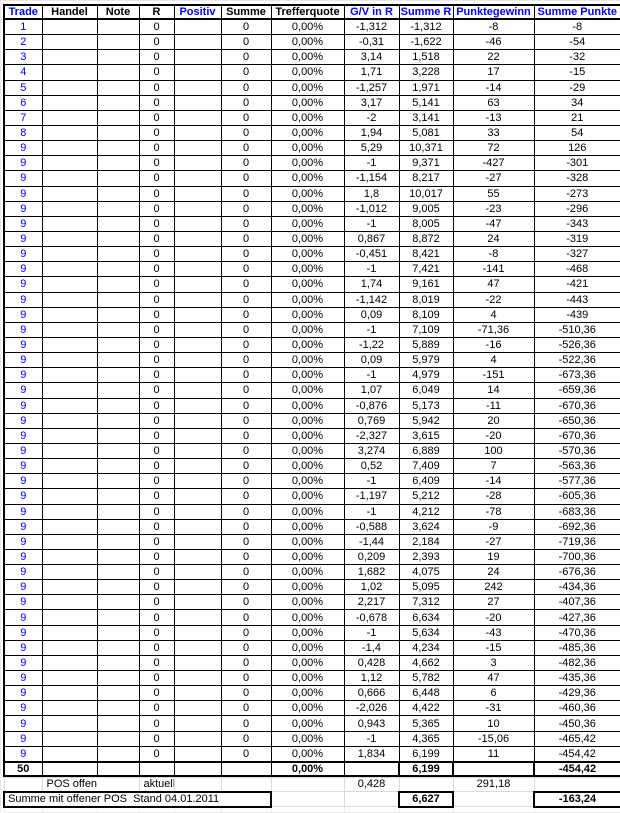 Image resolution: width=620 pixels, height=813 pixels. Describe the element at coordinates (371, 390) in the screenshot. I see `cell-gv-in-r: 1,07` at that location.